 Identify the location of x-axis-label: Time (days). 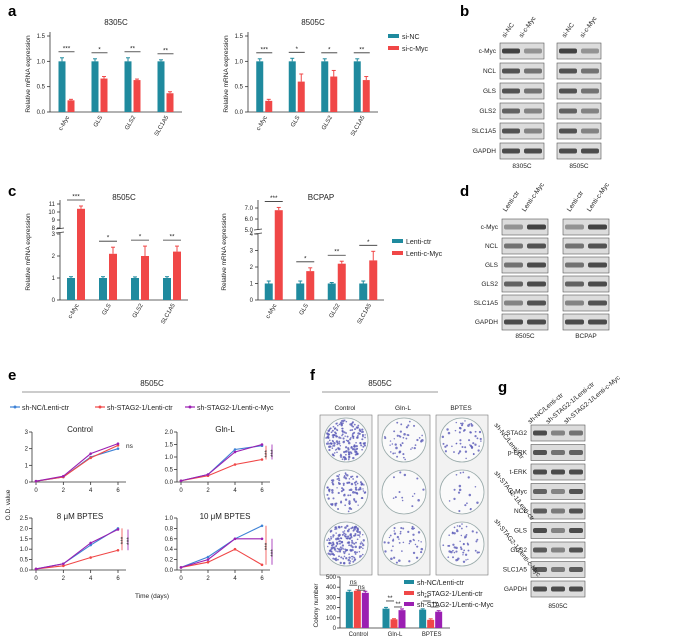
(152, 596).